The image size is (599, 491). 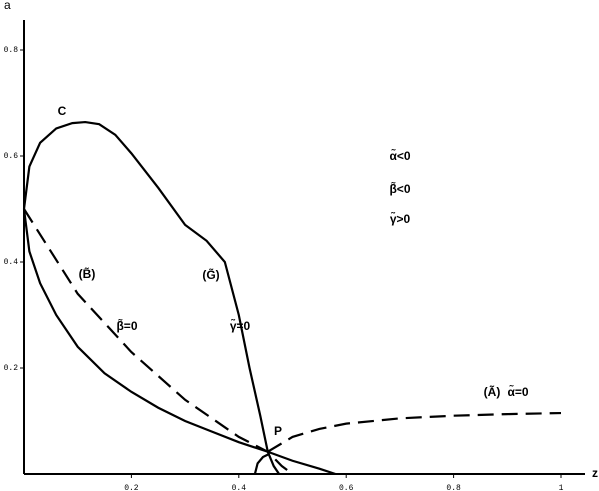 What do you see at coordinates (11, 50) in the screenshot?
I see `y-tick-label: 0.8` at bounding box center [11, 50].